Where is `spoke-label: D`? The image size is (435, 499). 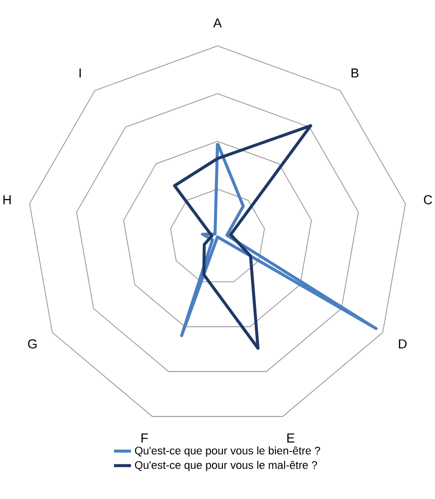
spoke-label: D is located at coordinates (402, 343).